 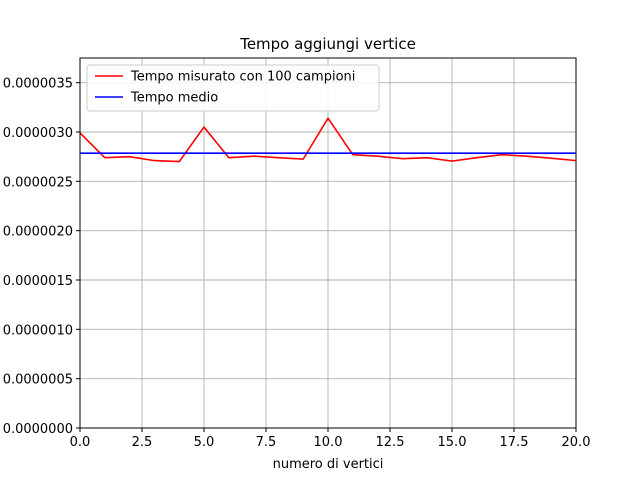 What do you see at coordinates (266, 442) in the screenshot?
I see `x-tick-label: 7.5` at bounding box center [266, 442].